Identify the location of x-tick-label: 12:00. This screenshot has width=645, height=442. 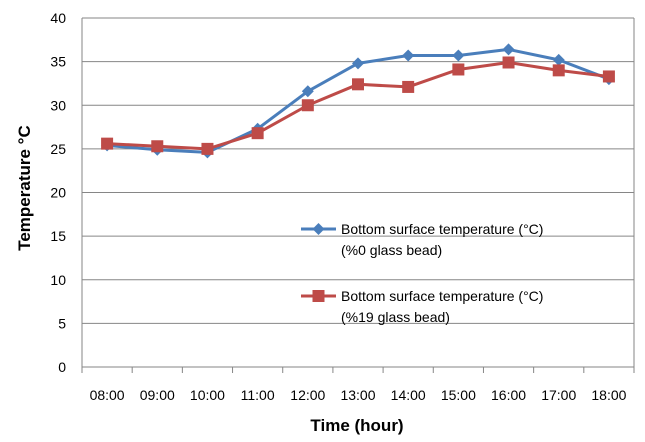
(307, 395).